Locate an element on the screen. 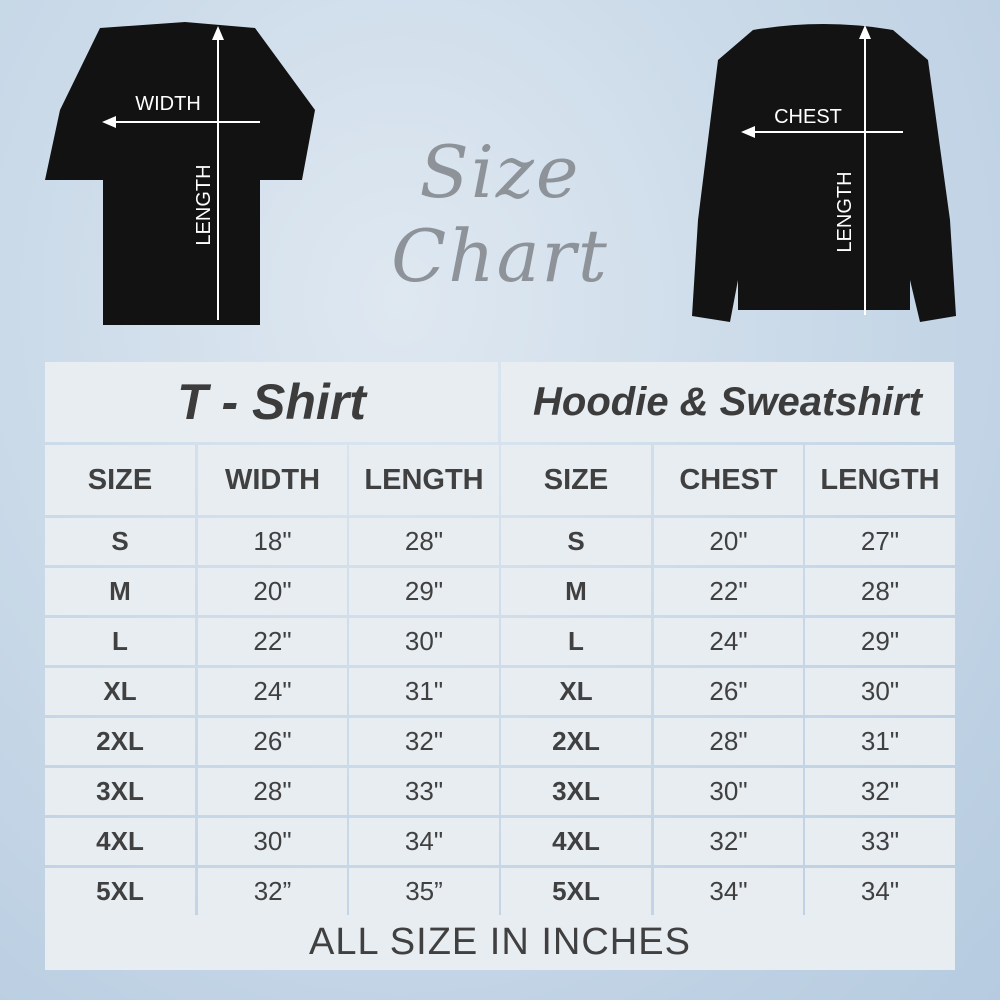 This screenshot has width=1000, height=1000. tshirt-row-size: L is located at coordinates (120, 641).